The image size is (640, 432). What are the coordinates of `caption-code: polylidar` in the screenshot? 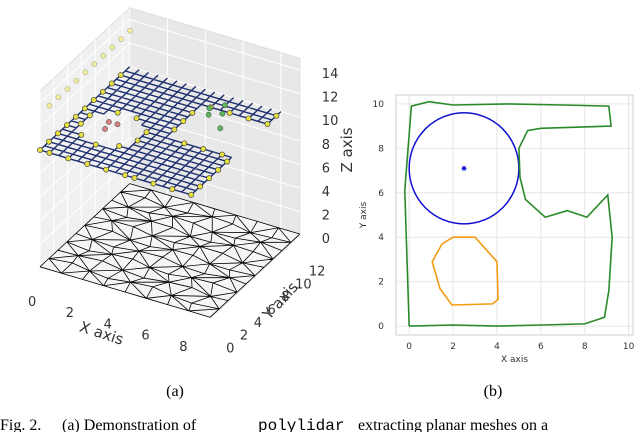 It's located at (301, 424).